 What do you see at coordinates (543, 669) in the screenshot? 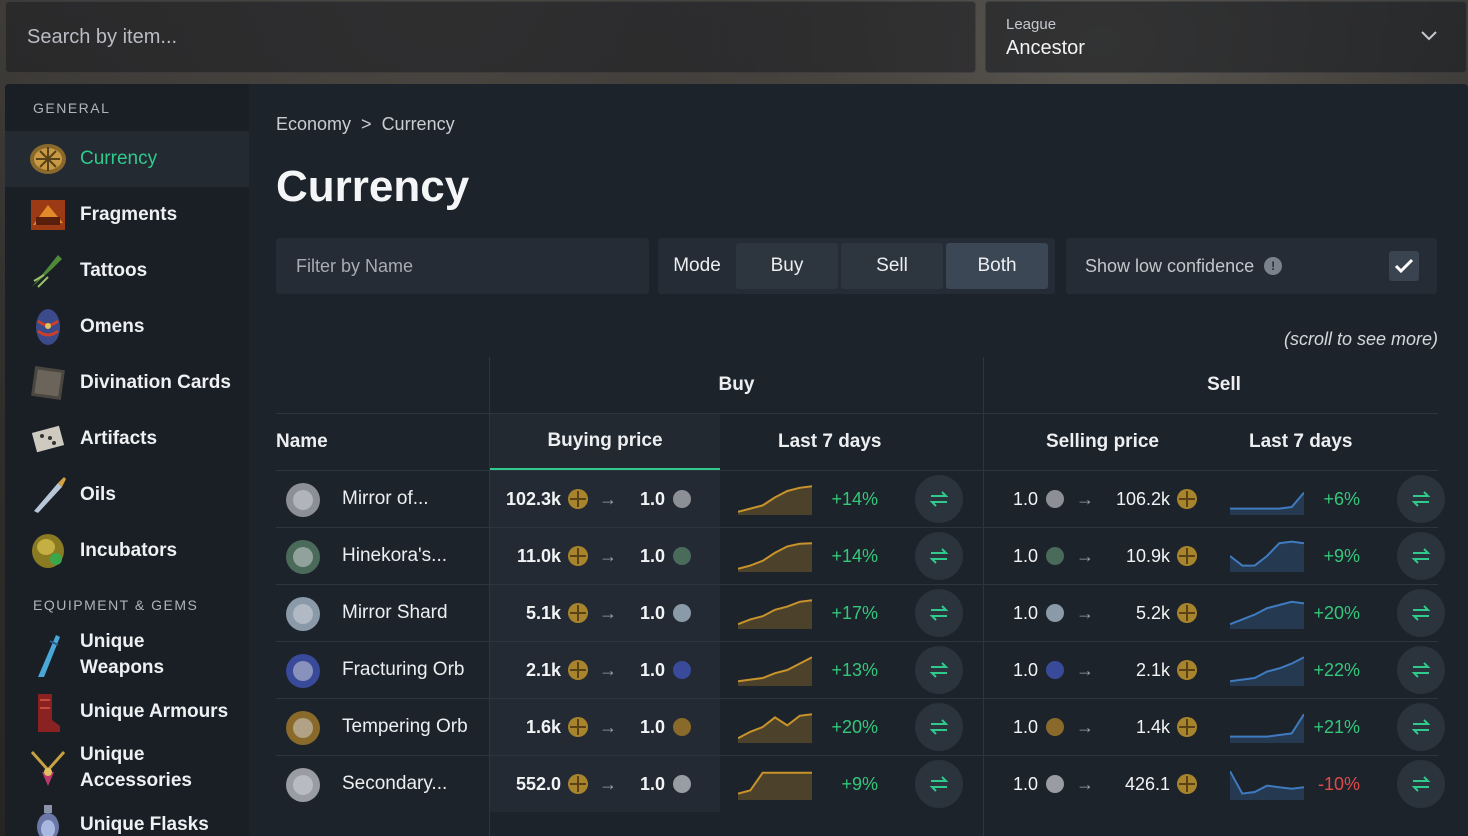
I see `buy-price-value: 2.1k` at bounding box center [543, 669].